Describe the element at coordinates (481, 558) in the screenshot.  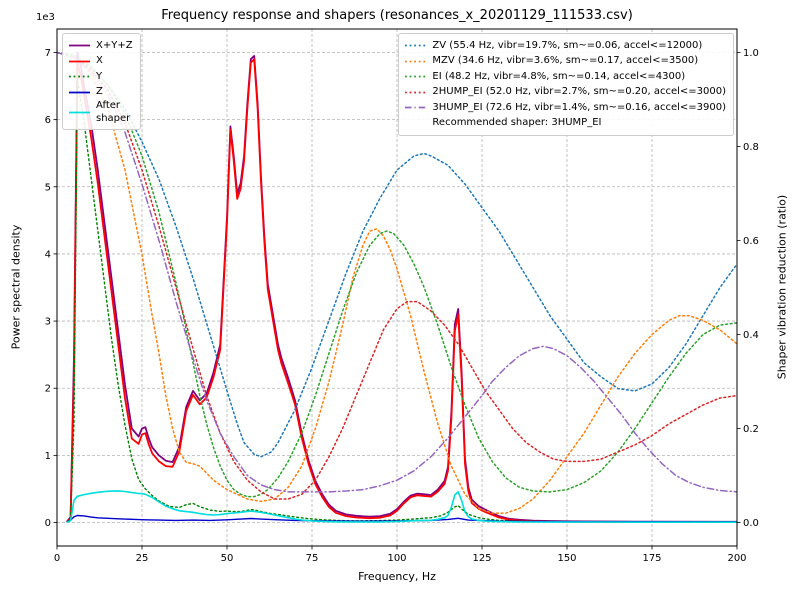
I see `x-tick-label: 125` at that location.